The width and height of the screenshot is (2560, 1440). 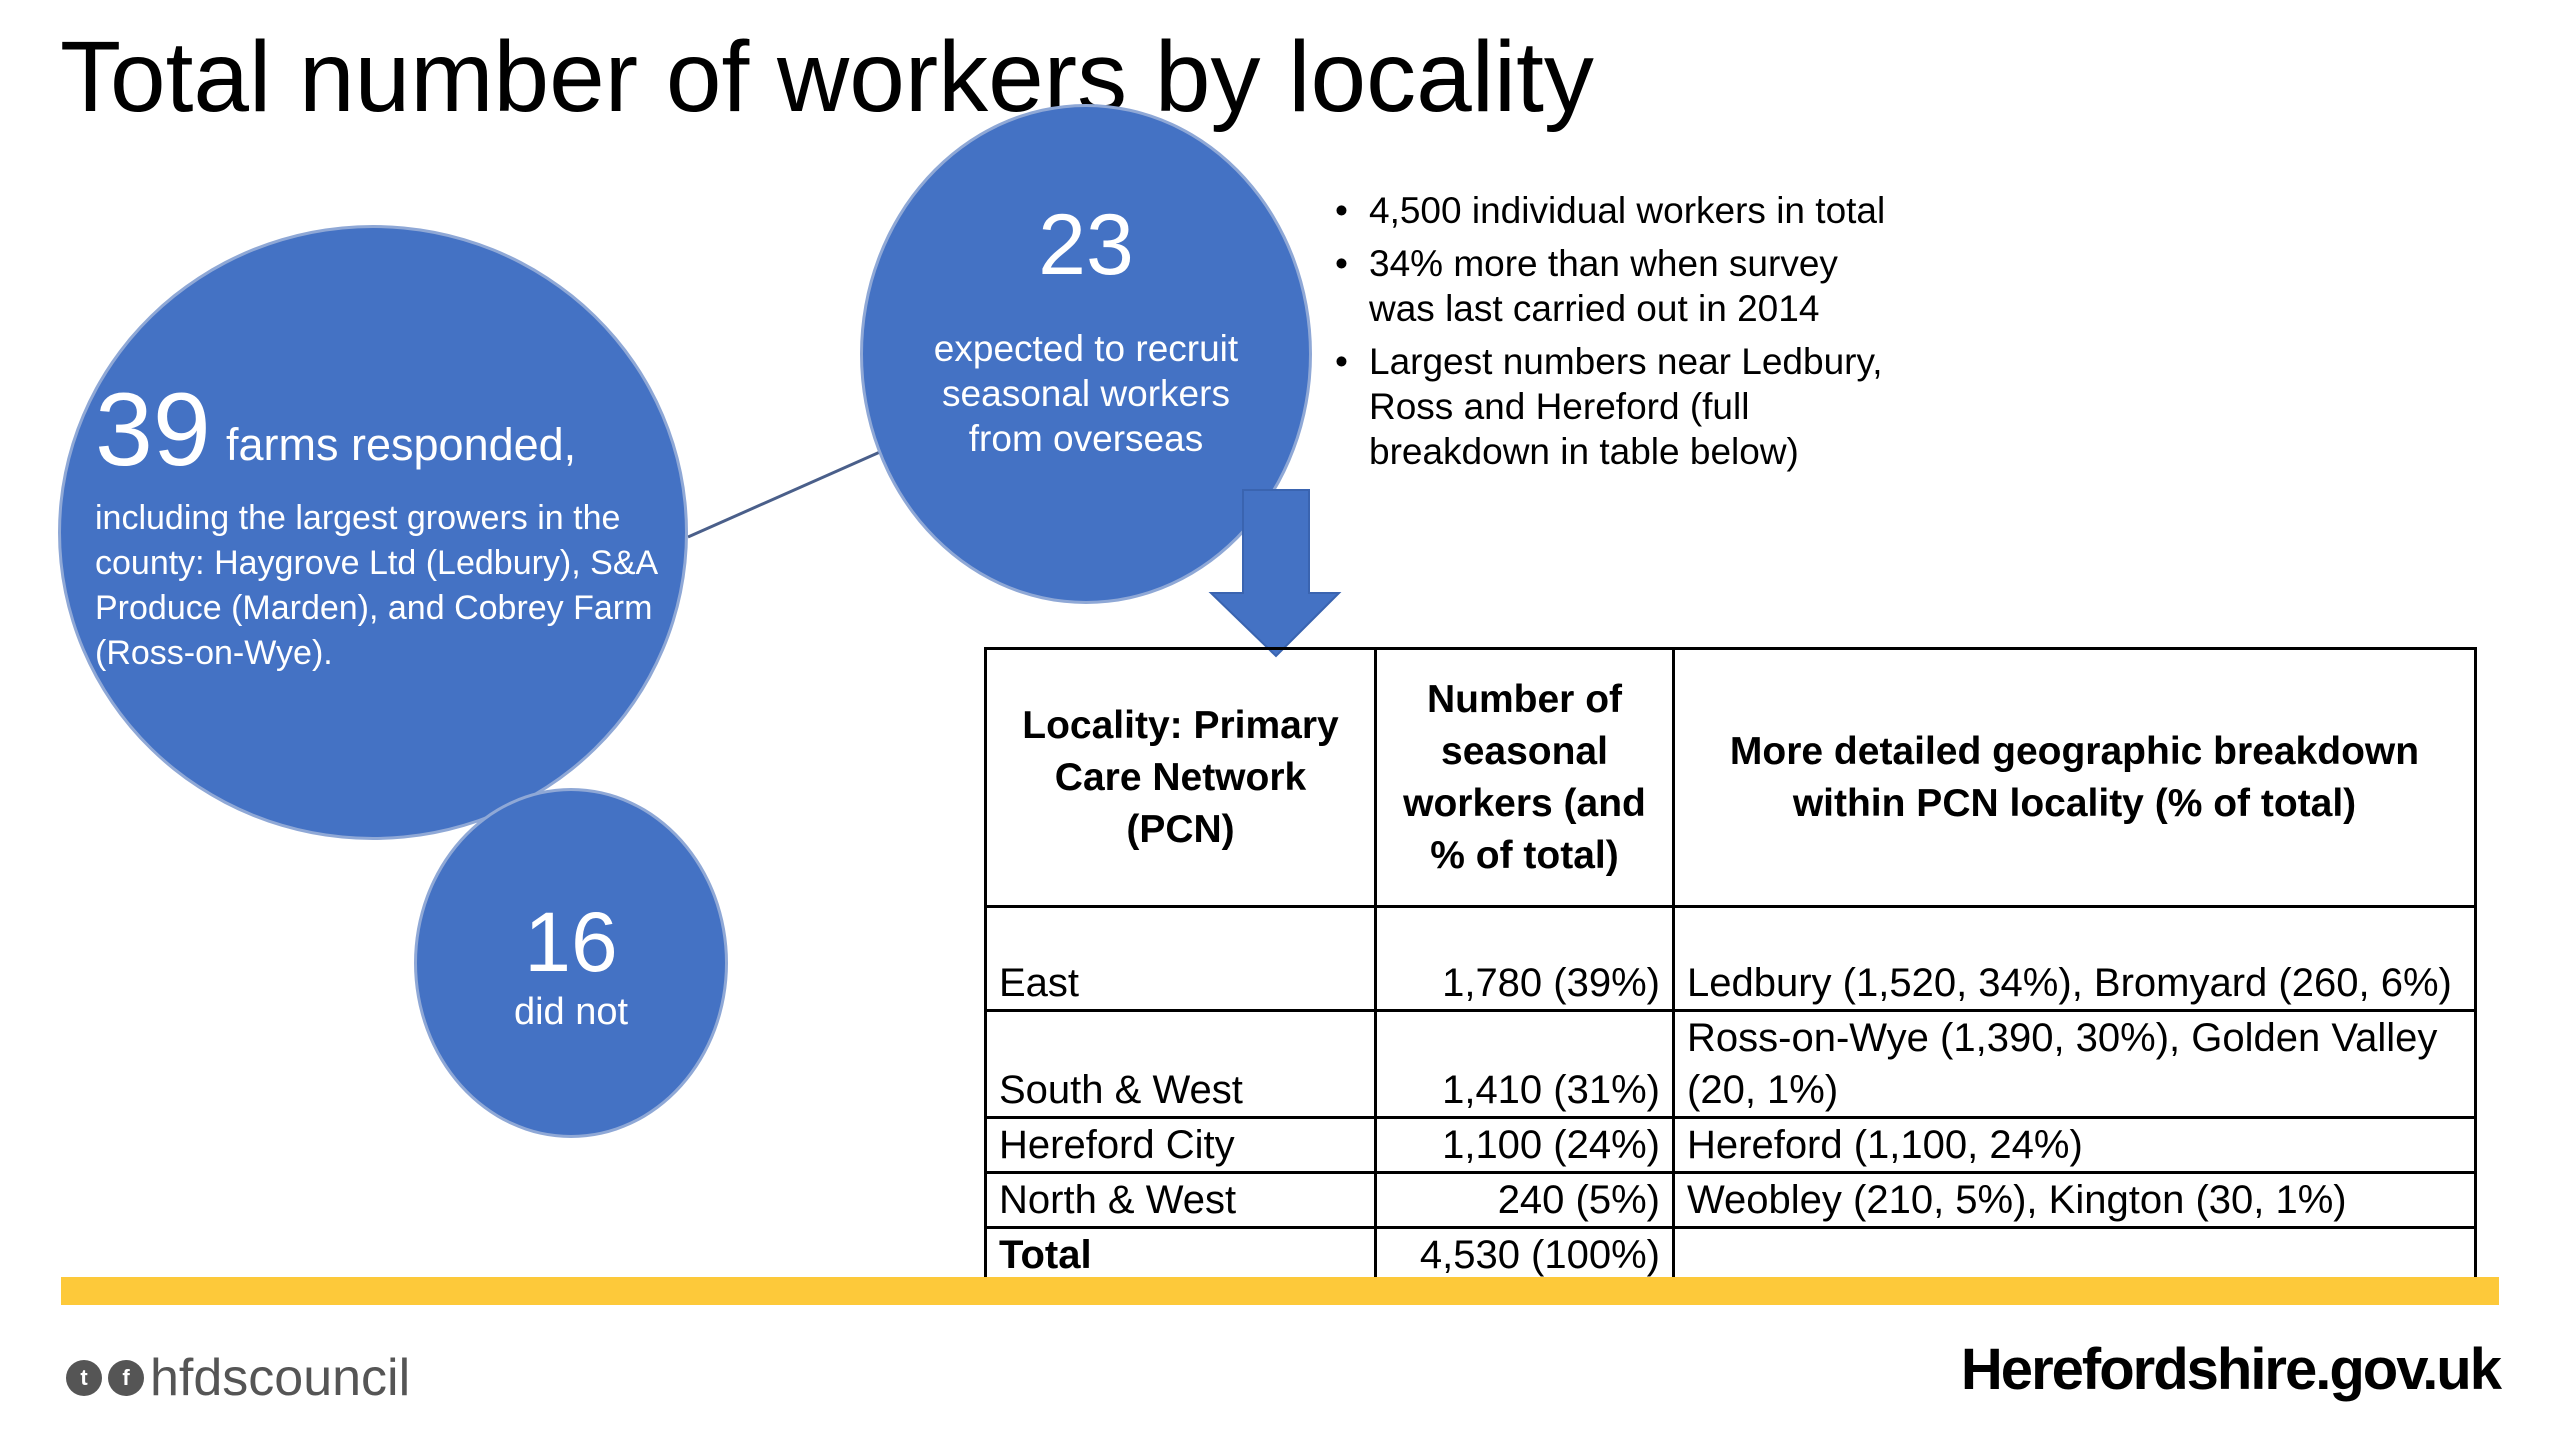 I want to click on cell-locality: North & West, so click(x=1180, y=1200).